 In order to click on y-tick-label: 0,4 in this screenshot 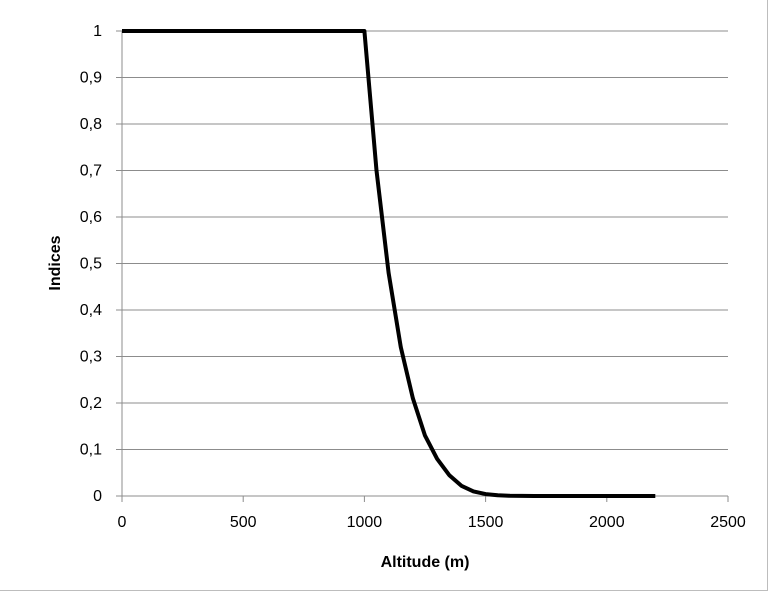, I will do `click(91, 310)`.